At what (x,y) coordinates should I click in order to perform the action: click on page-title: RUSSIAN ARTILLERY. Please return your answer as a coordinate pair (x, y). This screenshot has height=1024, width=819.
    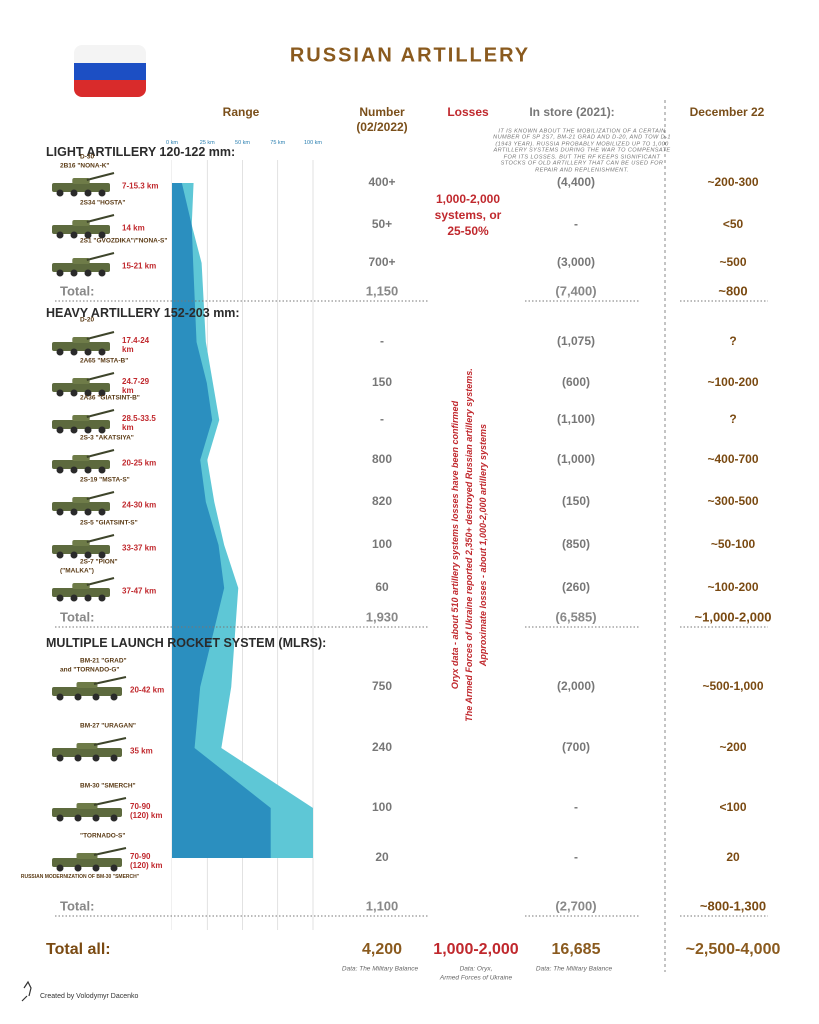
    Looking at the image, I should click on (410, 55).